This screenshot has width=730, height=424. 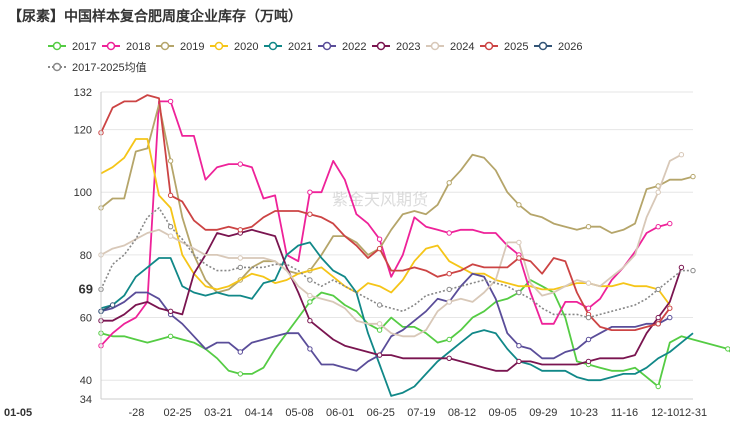 I want to click on legend-item-2023: 2023, so click(x=396, y=47).